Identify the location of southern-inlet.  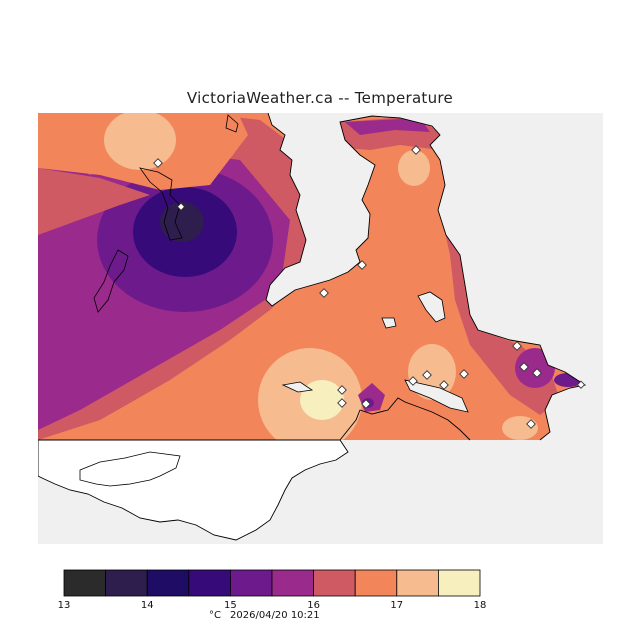
(130, 469).